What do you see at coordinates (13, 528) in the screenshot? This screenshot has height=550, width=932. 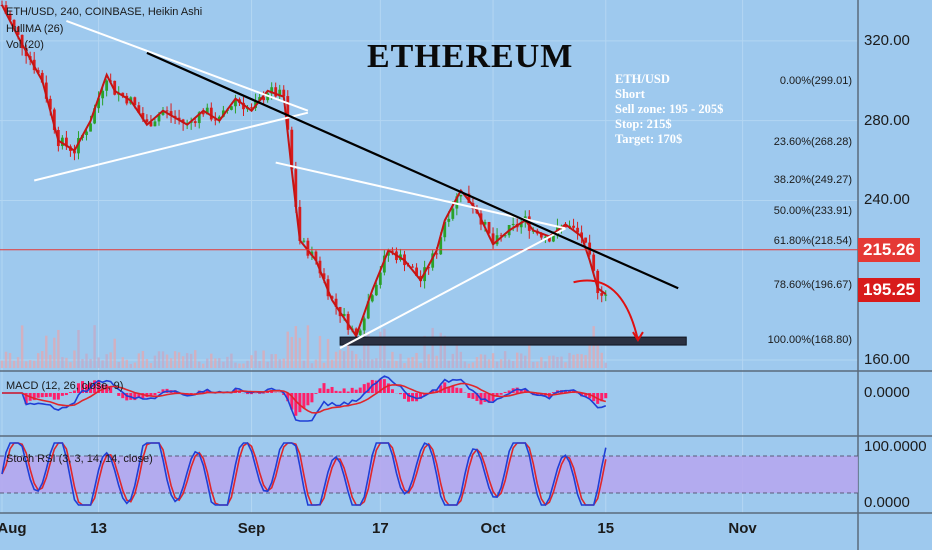 I see `time-tick-label: Aug` at bounding box center [13, 528].